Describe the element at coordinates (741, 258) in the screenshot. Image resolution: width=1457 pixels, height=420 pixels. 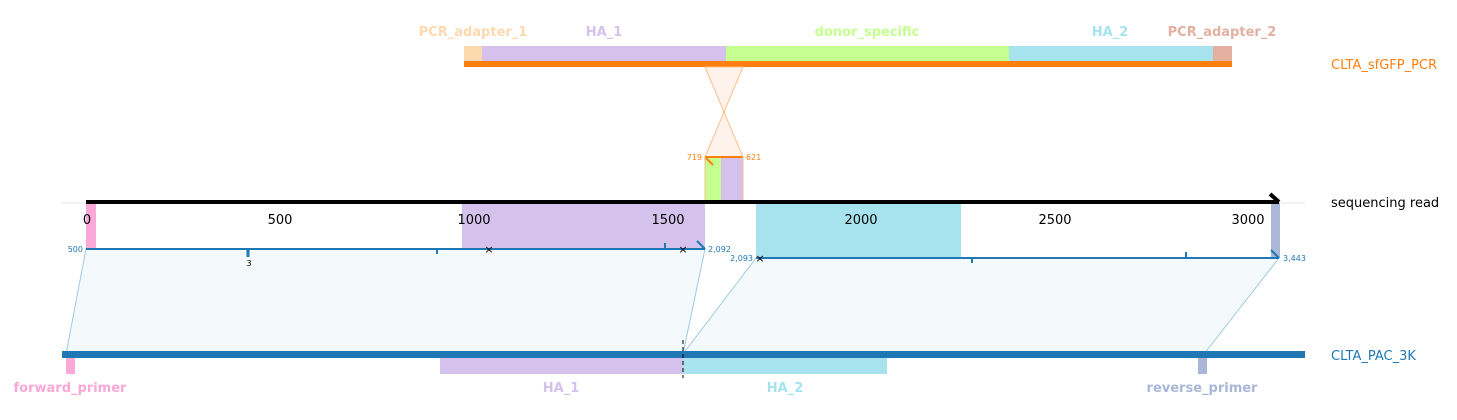
I see `right-alignment-start-label: 2,093` at that location.